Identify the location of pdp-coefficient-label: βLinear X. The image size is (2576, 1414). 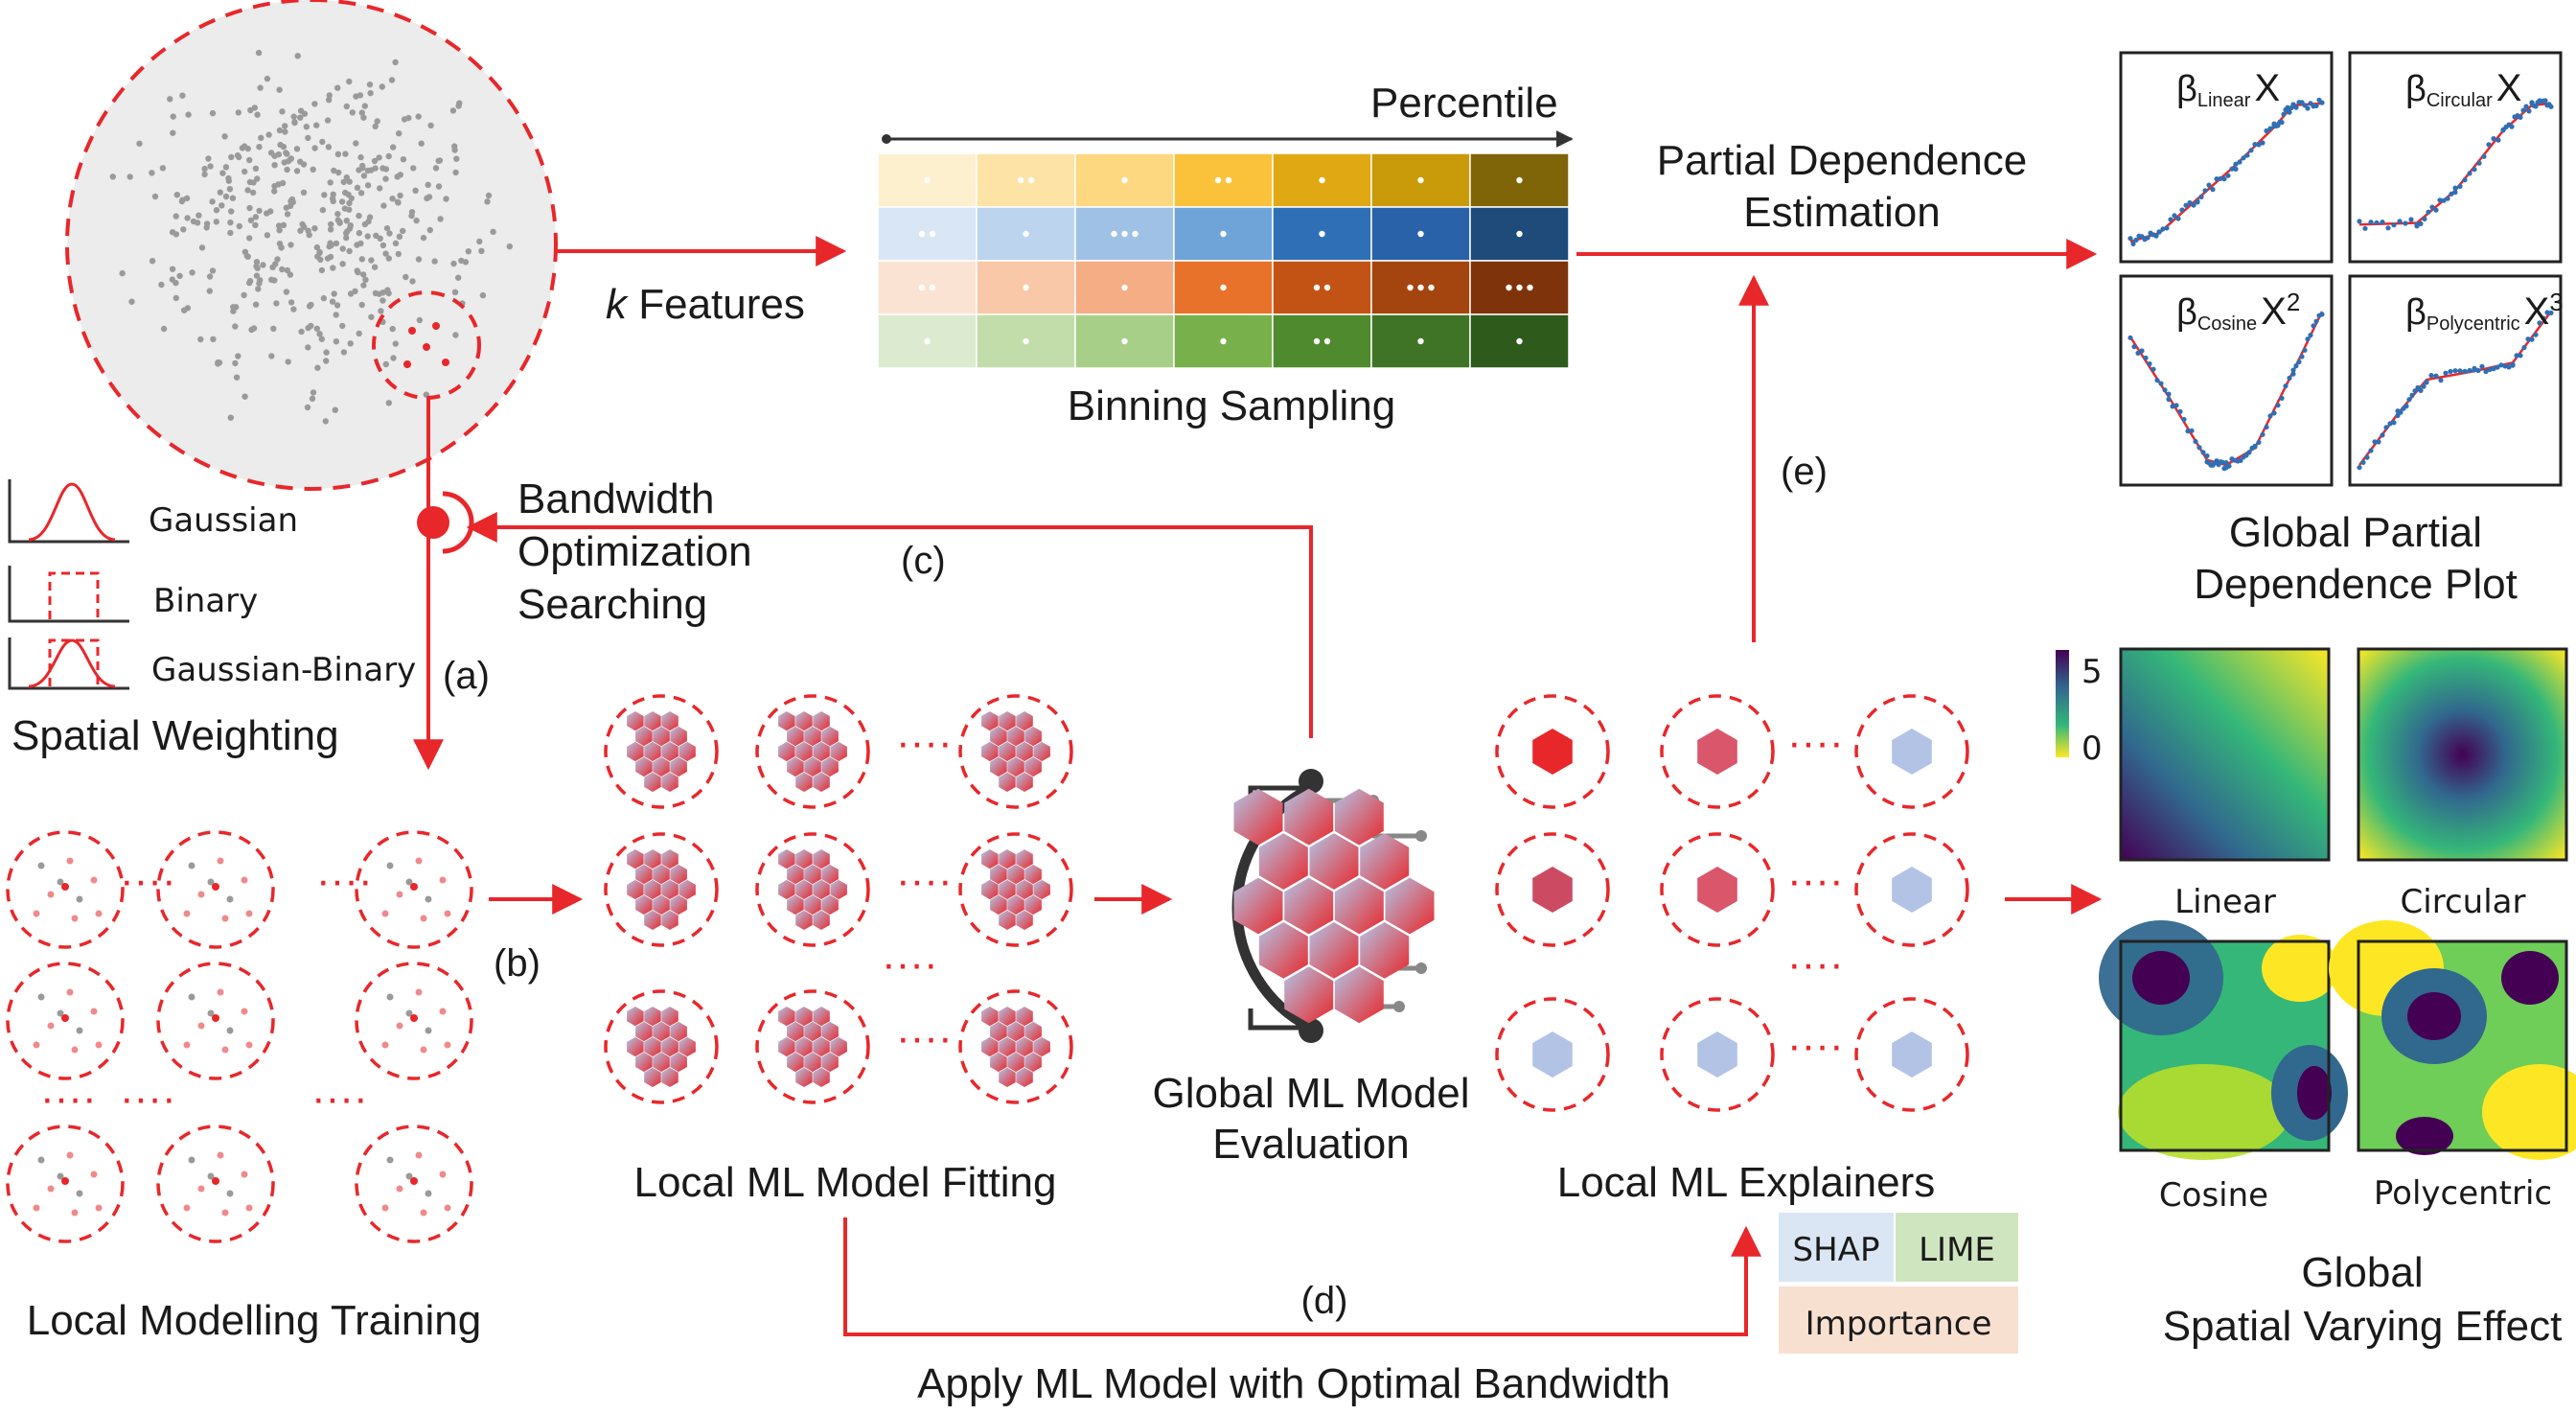
(2228, 89).